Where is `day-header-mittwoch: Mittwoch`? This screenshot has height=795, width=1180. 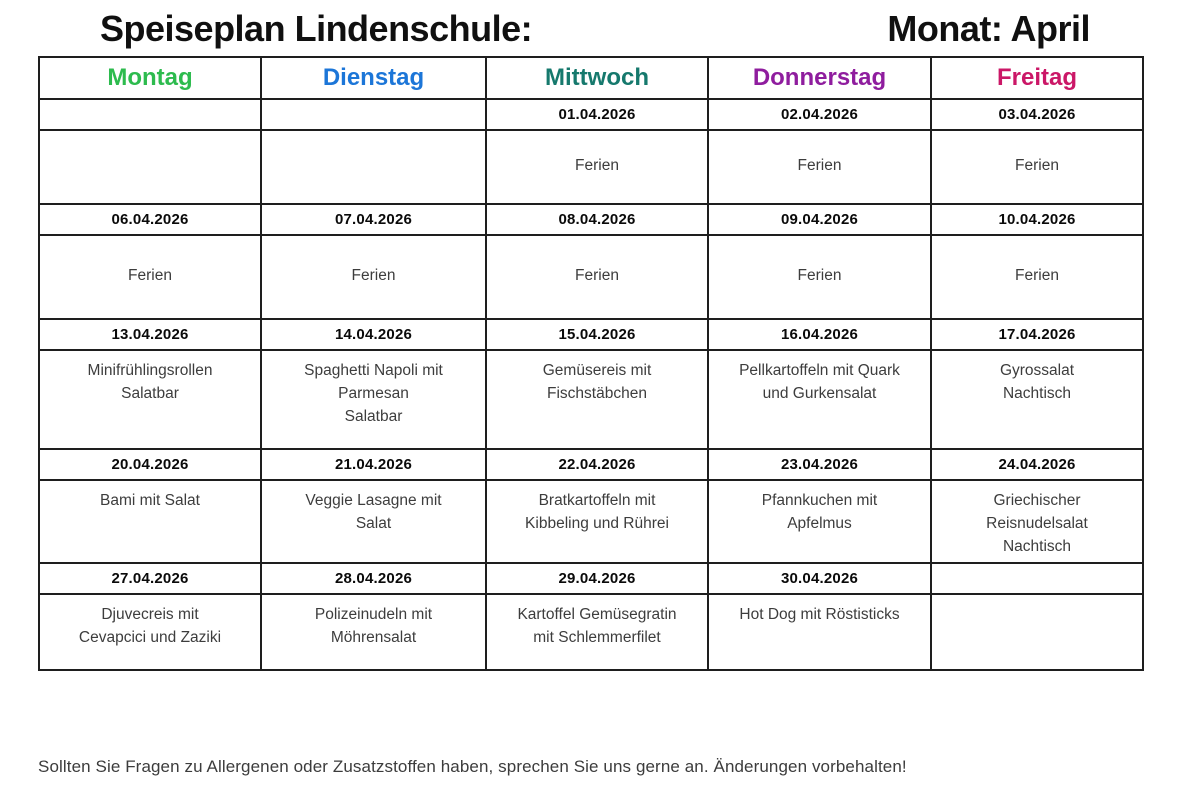
day-header-mittwoch: Mittwoch is located at coordinates (597, 78).